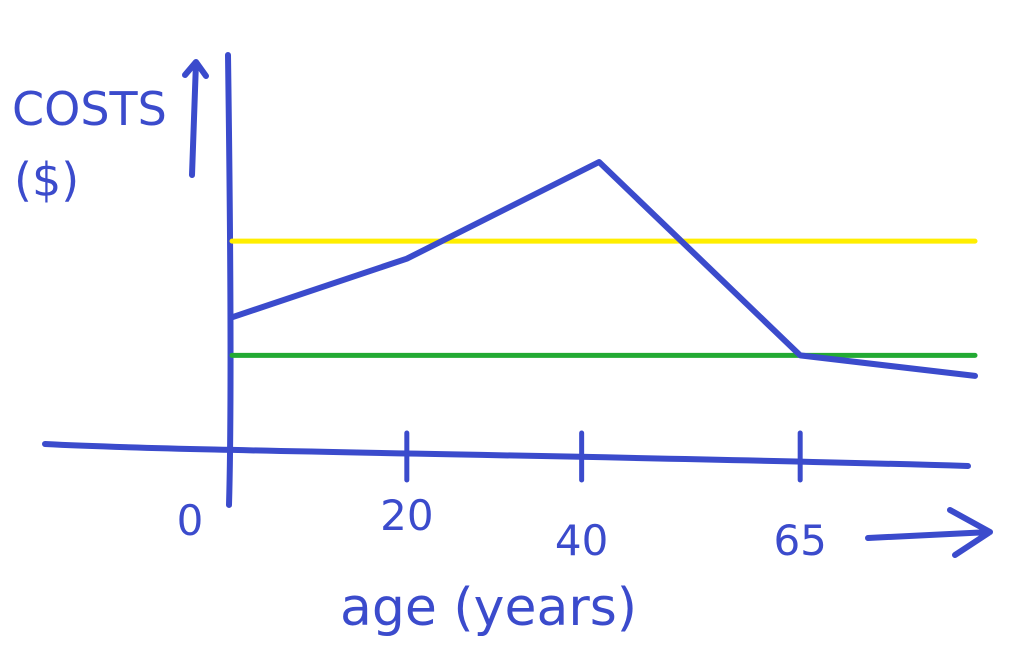  What do you see at coordinates (929, 532) in the screenshot?
I see `x-axis-arrow` at bounding box center [929, 532].